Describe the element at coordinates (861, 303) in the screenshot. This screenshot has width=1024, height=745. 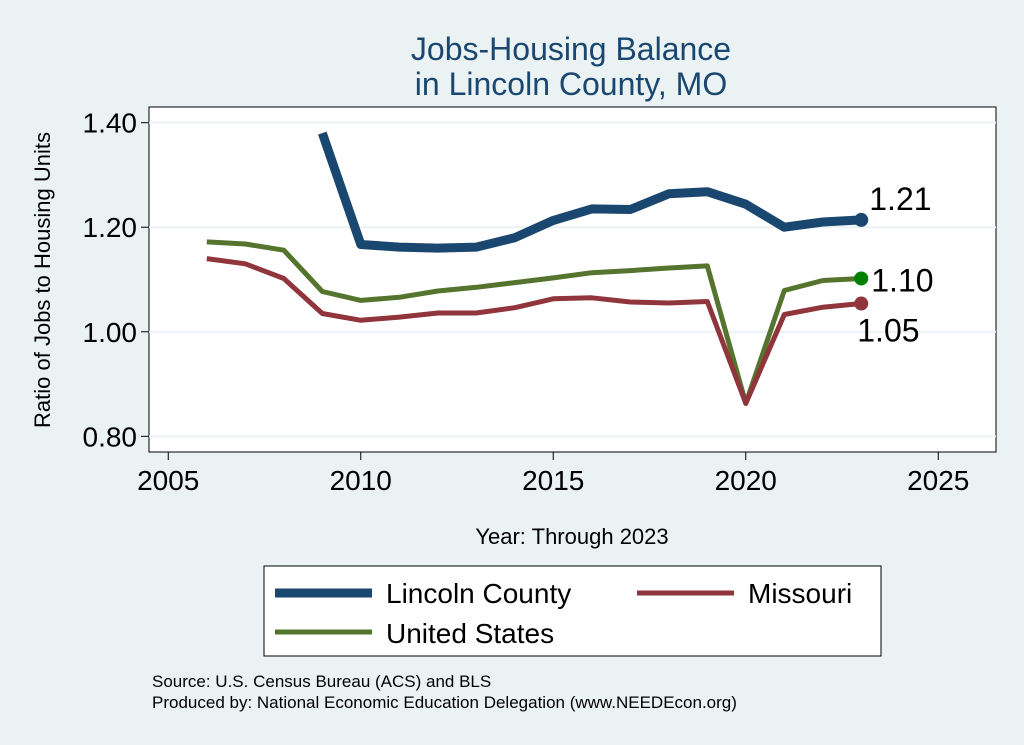
I see `end-marker-missouri` at that location.